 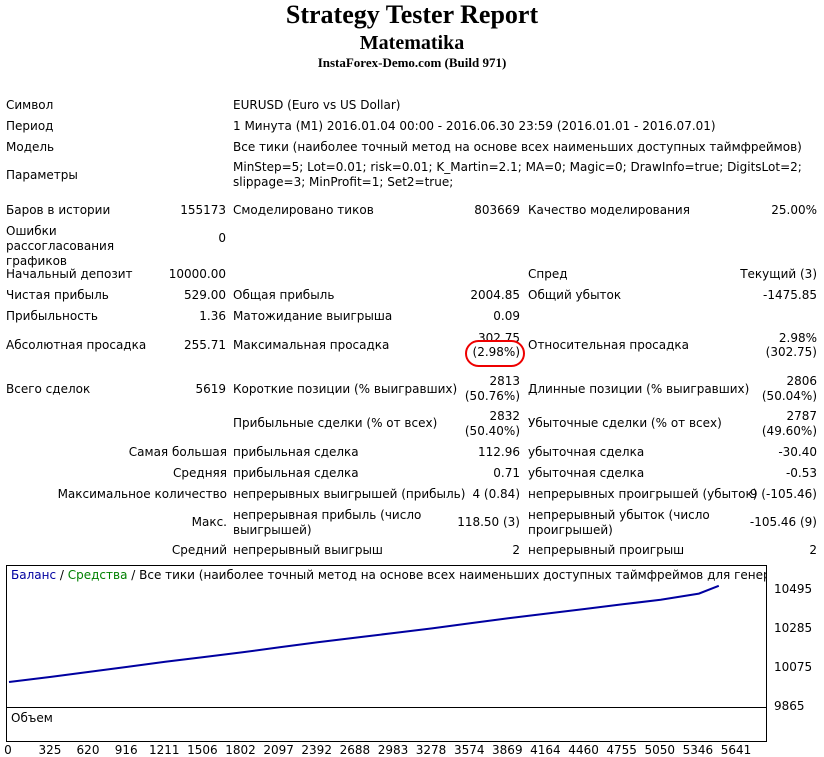 What do you see at coordinates (431, 750) in the screenshot?
I see `x-tick-label: 3278` at bounding box center [431, 750].